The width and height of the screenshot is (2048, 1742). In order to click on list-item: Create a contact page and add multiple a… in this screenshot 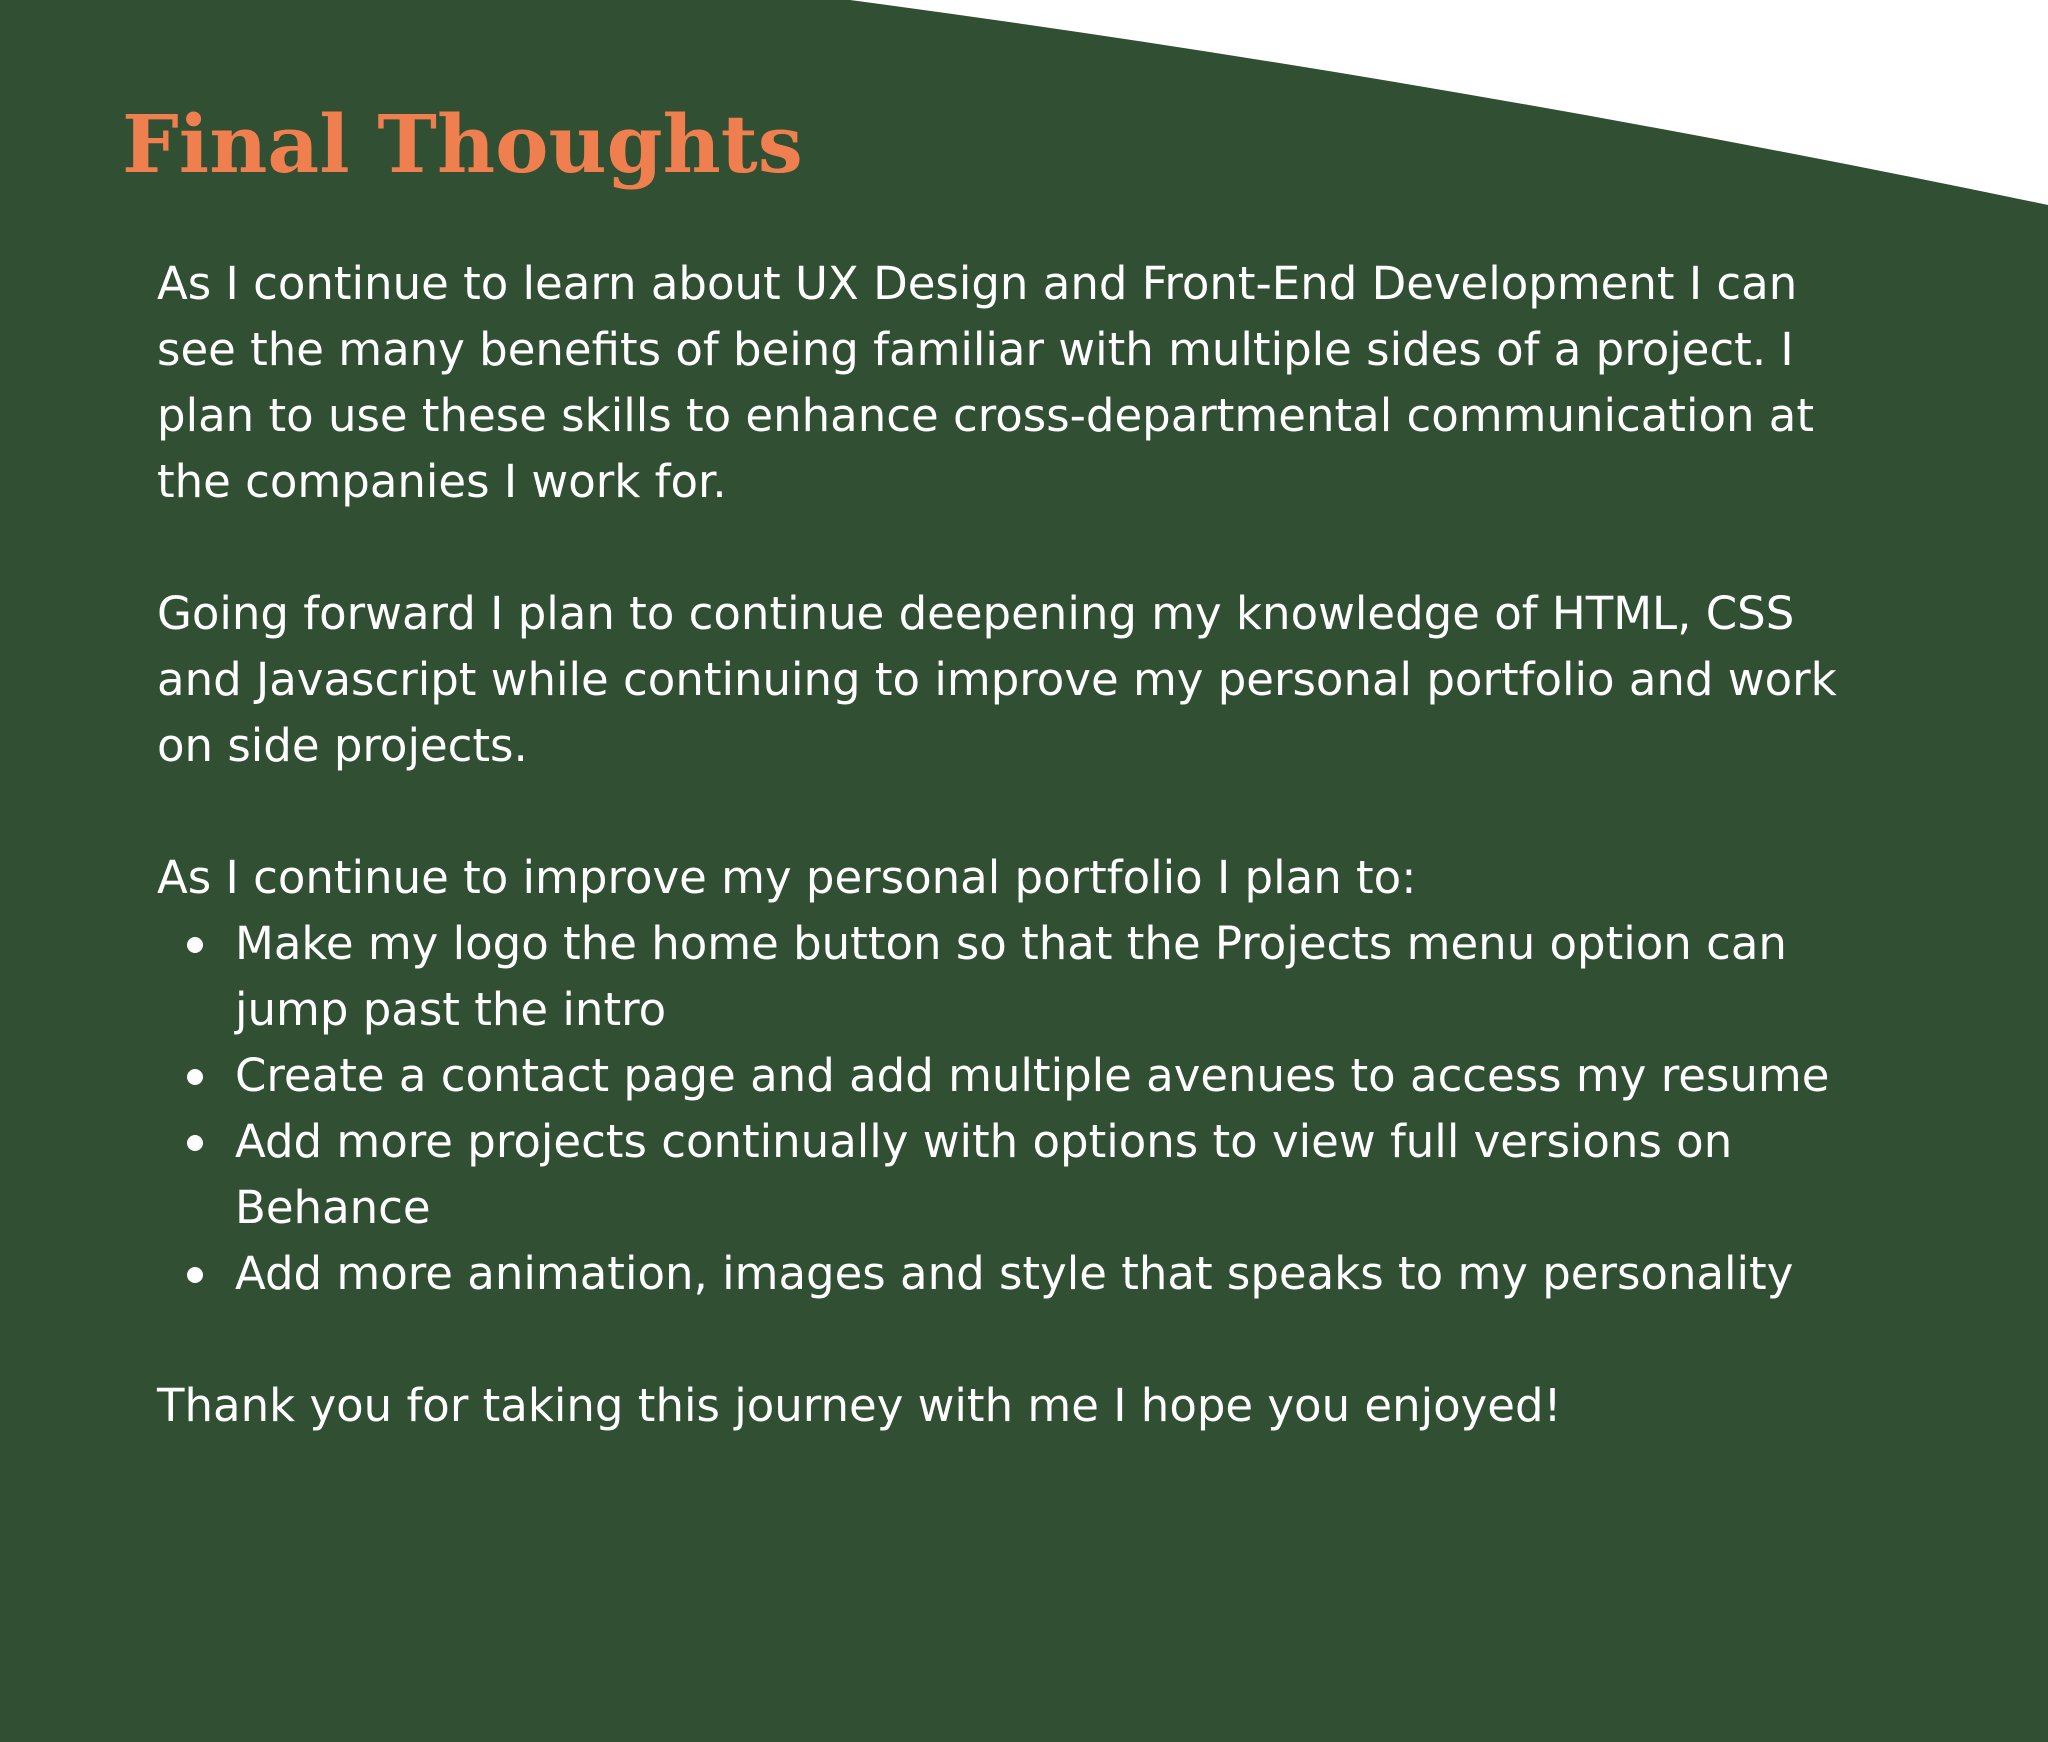, I will do `click(1017, 1076)`.